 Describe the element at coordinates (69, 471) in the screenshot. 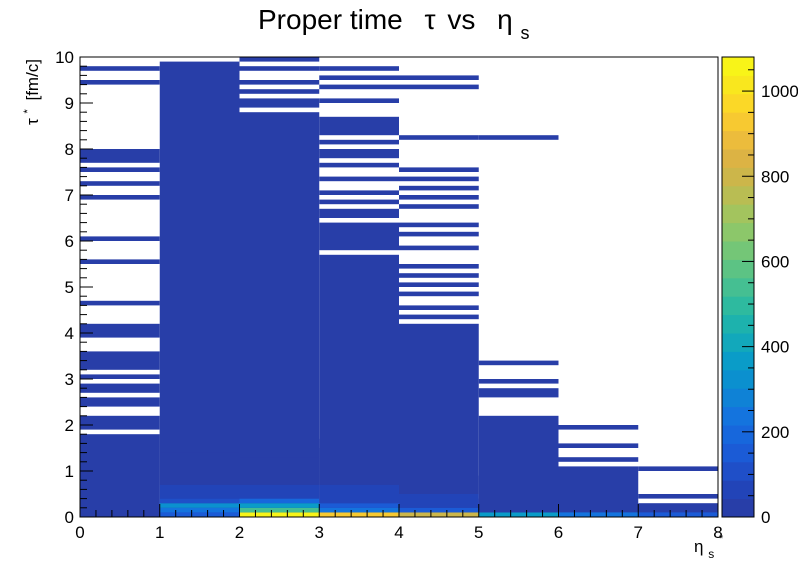

I see `y-tick-label: 1` at that location.